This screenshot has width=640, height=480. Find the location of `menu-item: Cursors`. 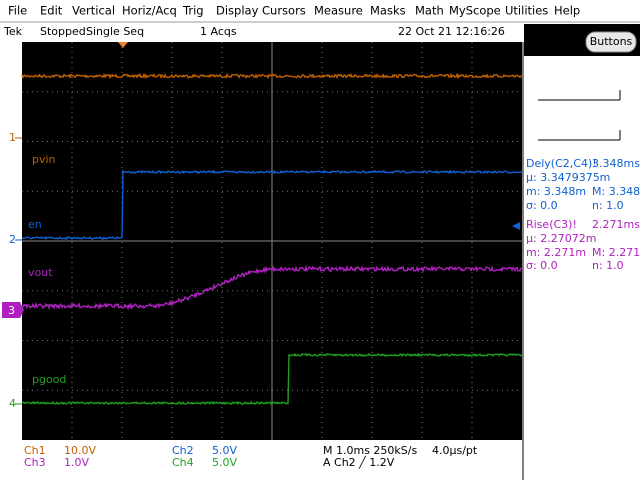

menu-item: Cursors is located at coordinates (284, 11).